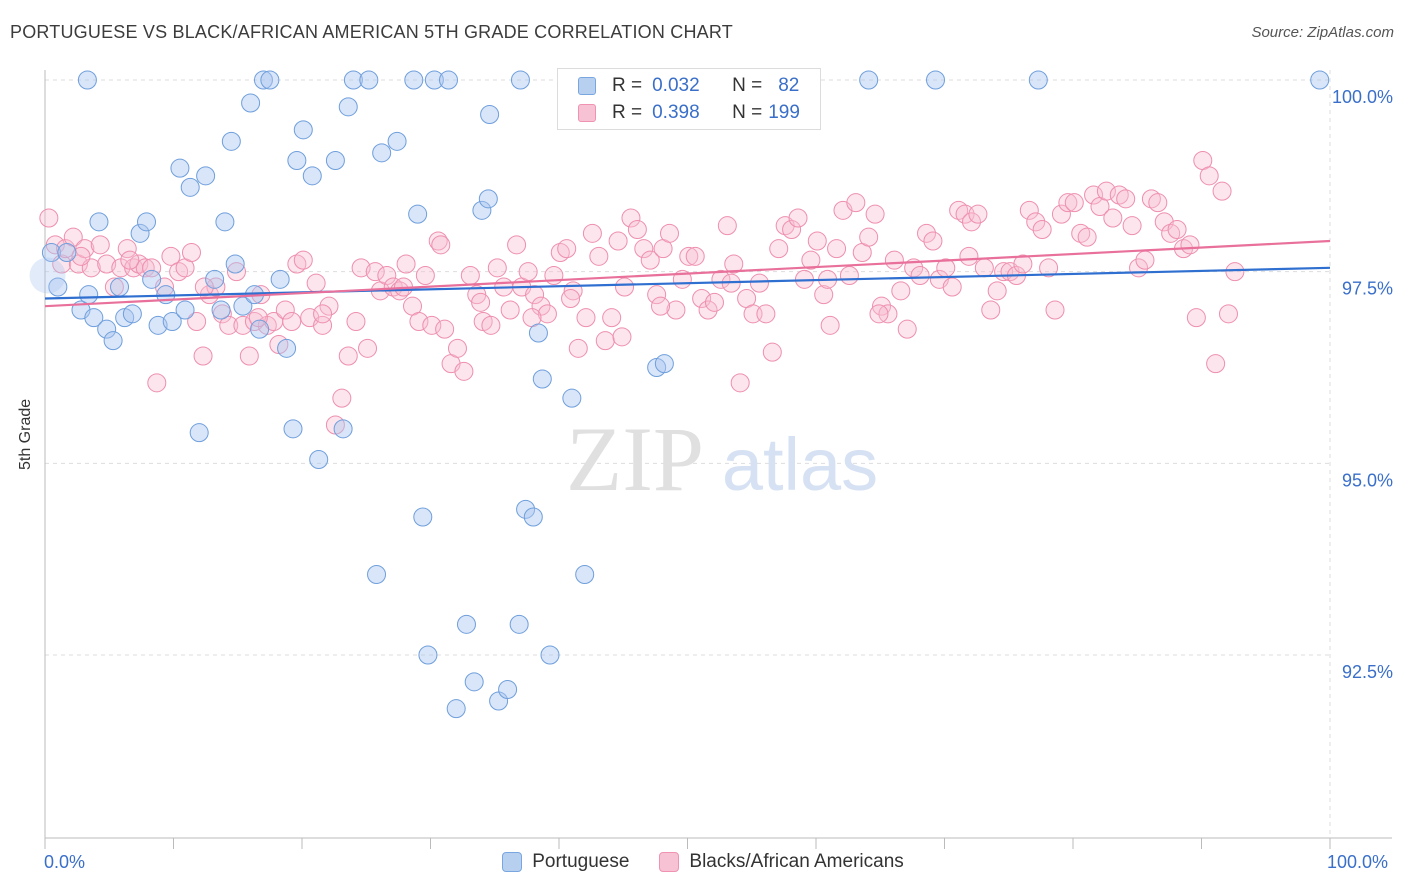  I want to click on y-tick-label-3: 92.5%, so click(1367, 672).